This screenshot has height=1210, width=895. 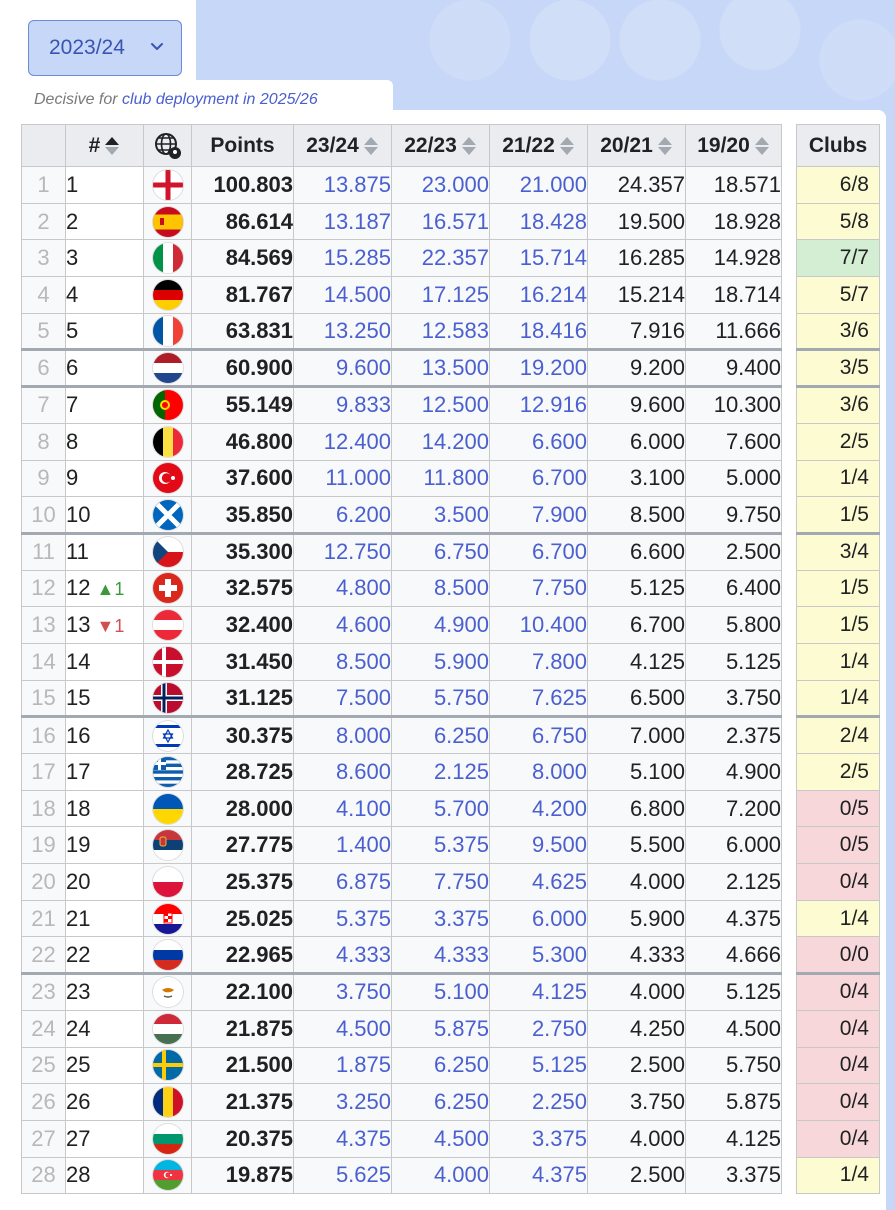 What do you see at coordinates (104, 441) in the screenshot?
I see `rank-cell: 8` at bounding box center [104, 441].